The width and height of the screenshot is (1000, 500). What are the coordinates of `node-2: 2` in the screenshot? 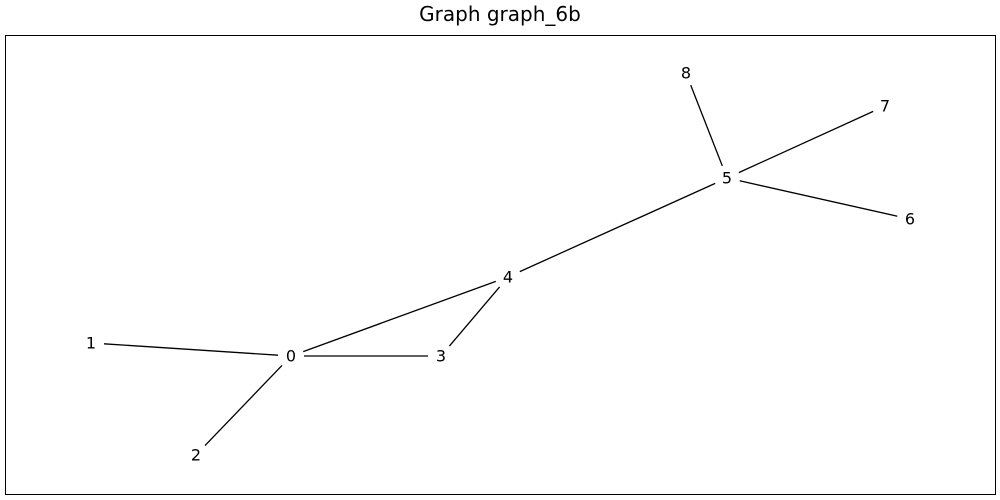 It's located at (196, 455).